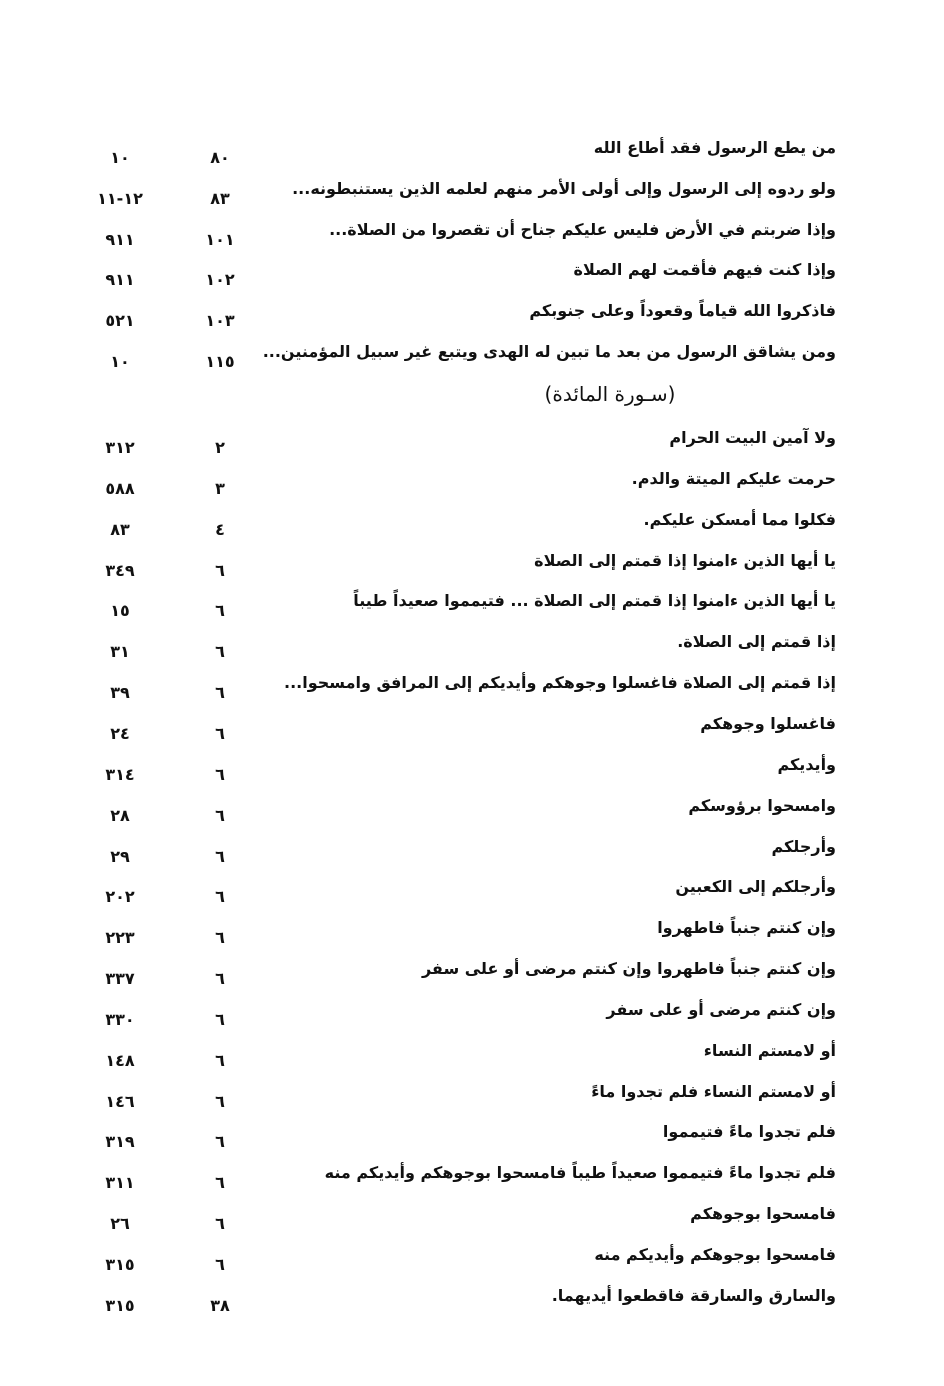 The height and width of the screenshot is (1386, 944). What do you see at coordinates (472, 1094) in the screenshot?
I see `index-entry: أو لامستم النساء فلم تجدوا ماءً ٦ ١٤٦` at bounding box center [472, 1094].